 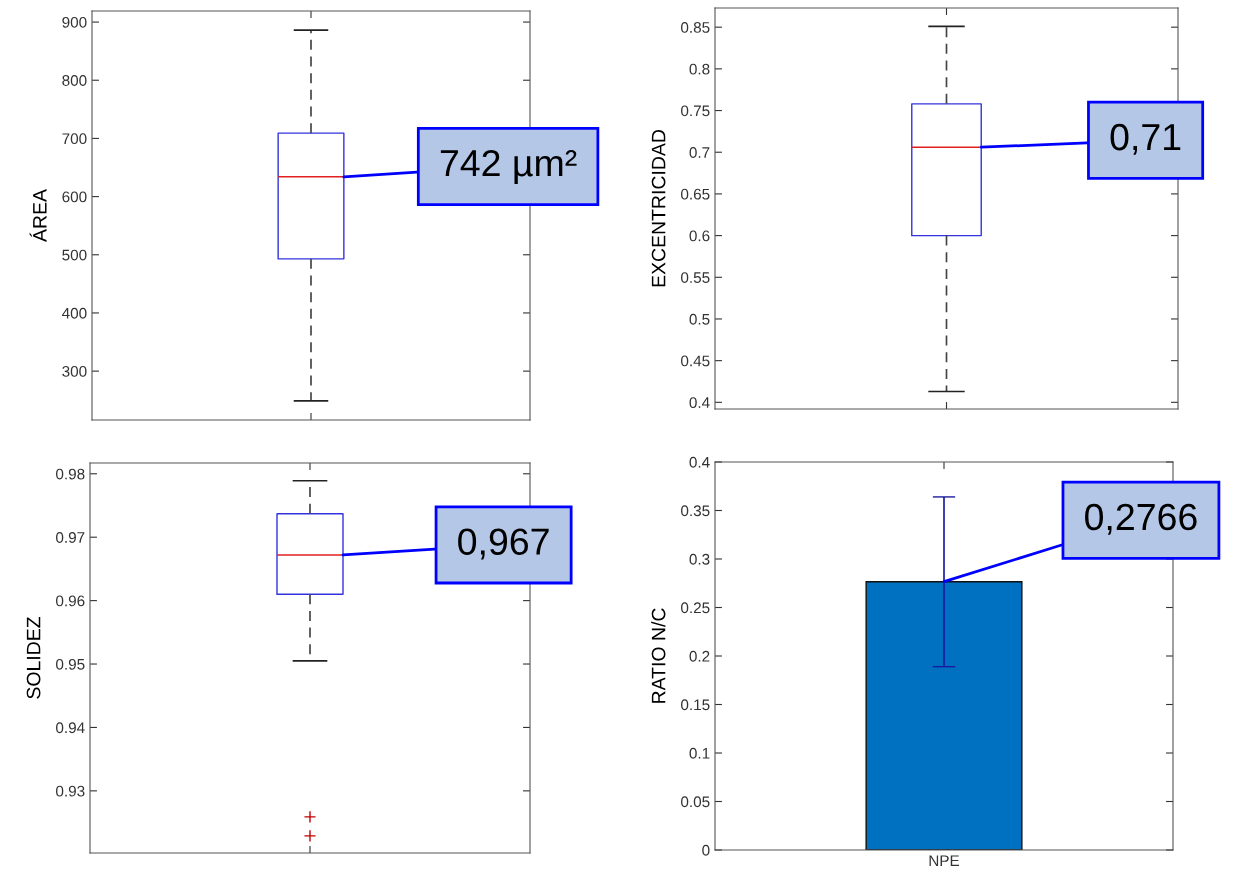 What do you see at coordinates (33, 658) in the screenshot?
I see `y-axis-title: SOLIDEZ` at bounding box center [33, 658].